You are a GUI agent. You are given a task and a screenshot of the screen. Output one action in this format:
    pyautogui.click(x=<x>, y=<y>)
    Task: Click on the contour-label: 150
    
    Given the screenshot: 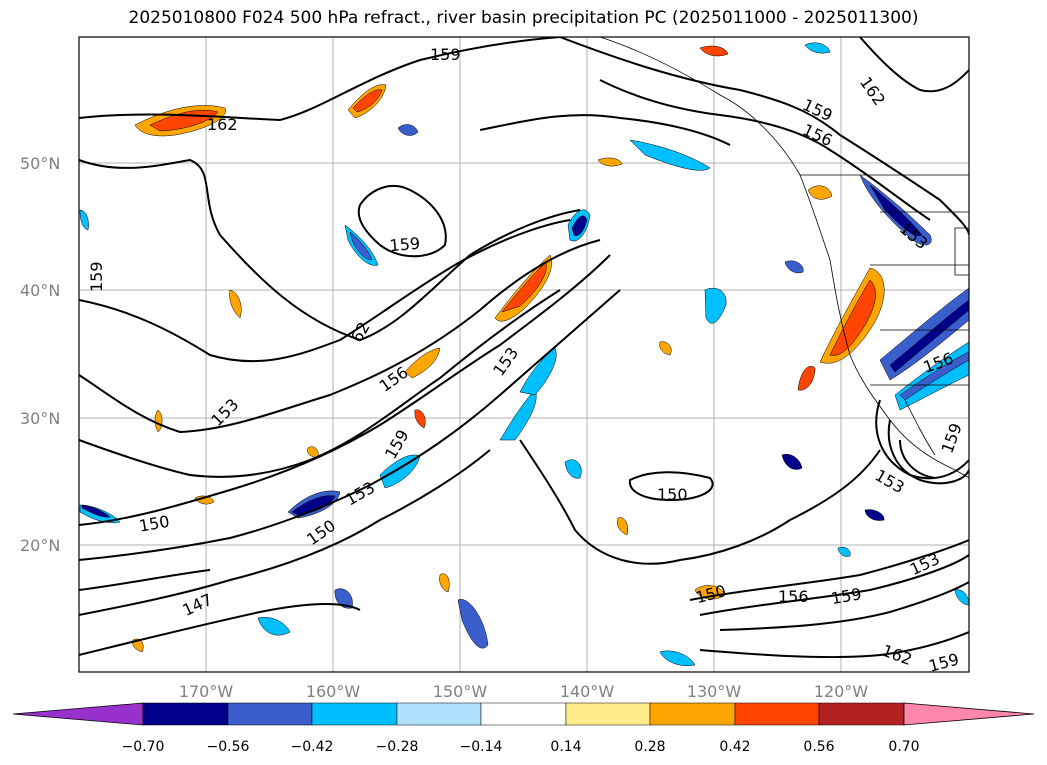 What is the action you would take?
    pyautogui.click(x=672, y=494)
    